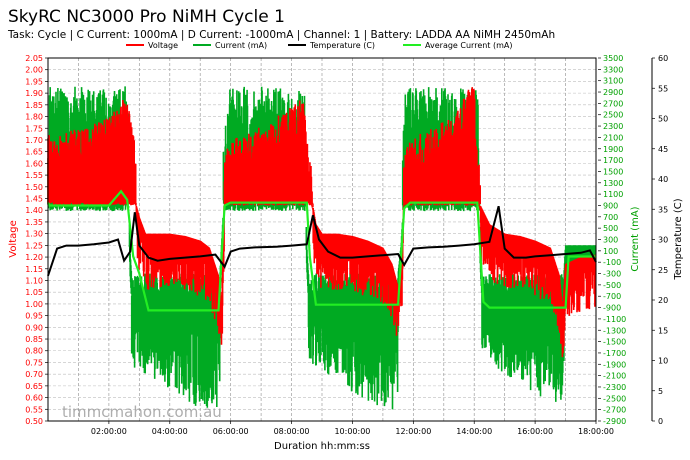 Image resolution: width=690 pixels, height=460 pixels. Describe the element at coordinates (610, 240) in the screenshot. I see `current-tick-label: 300` at that location.